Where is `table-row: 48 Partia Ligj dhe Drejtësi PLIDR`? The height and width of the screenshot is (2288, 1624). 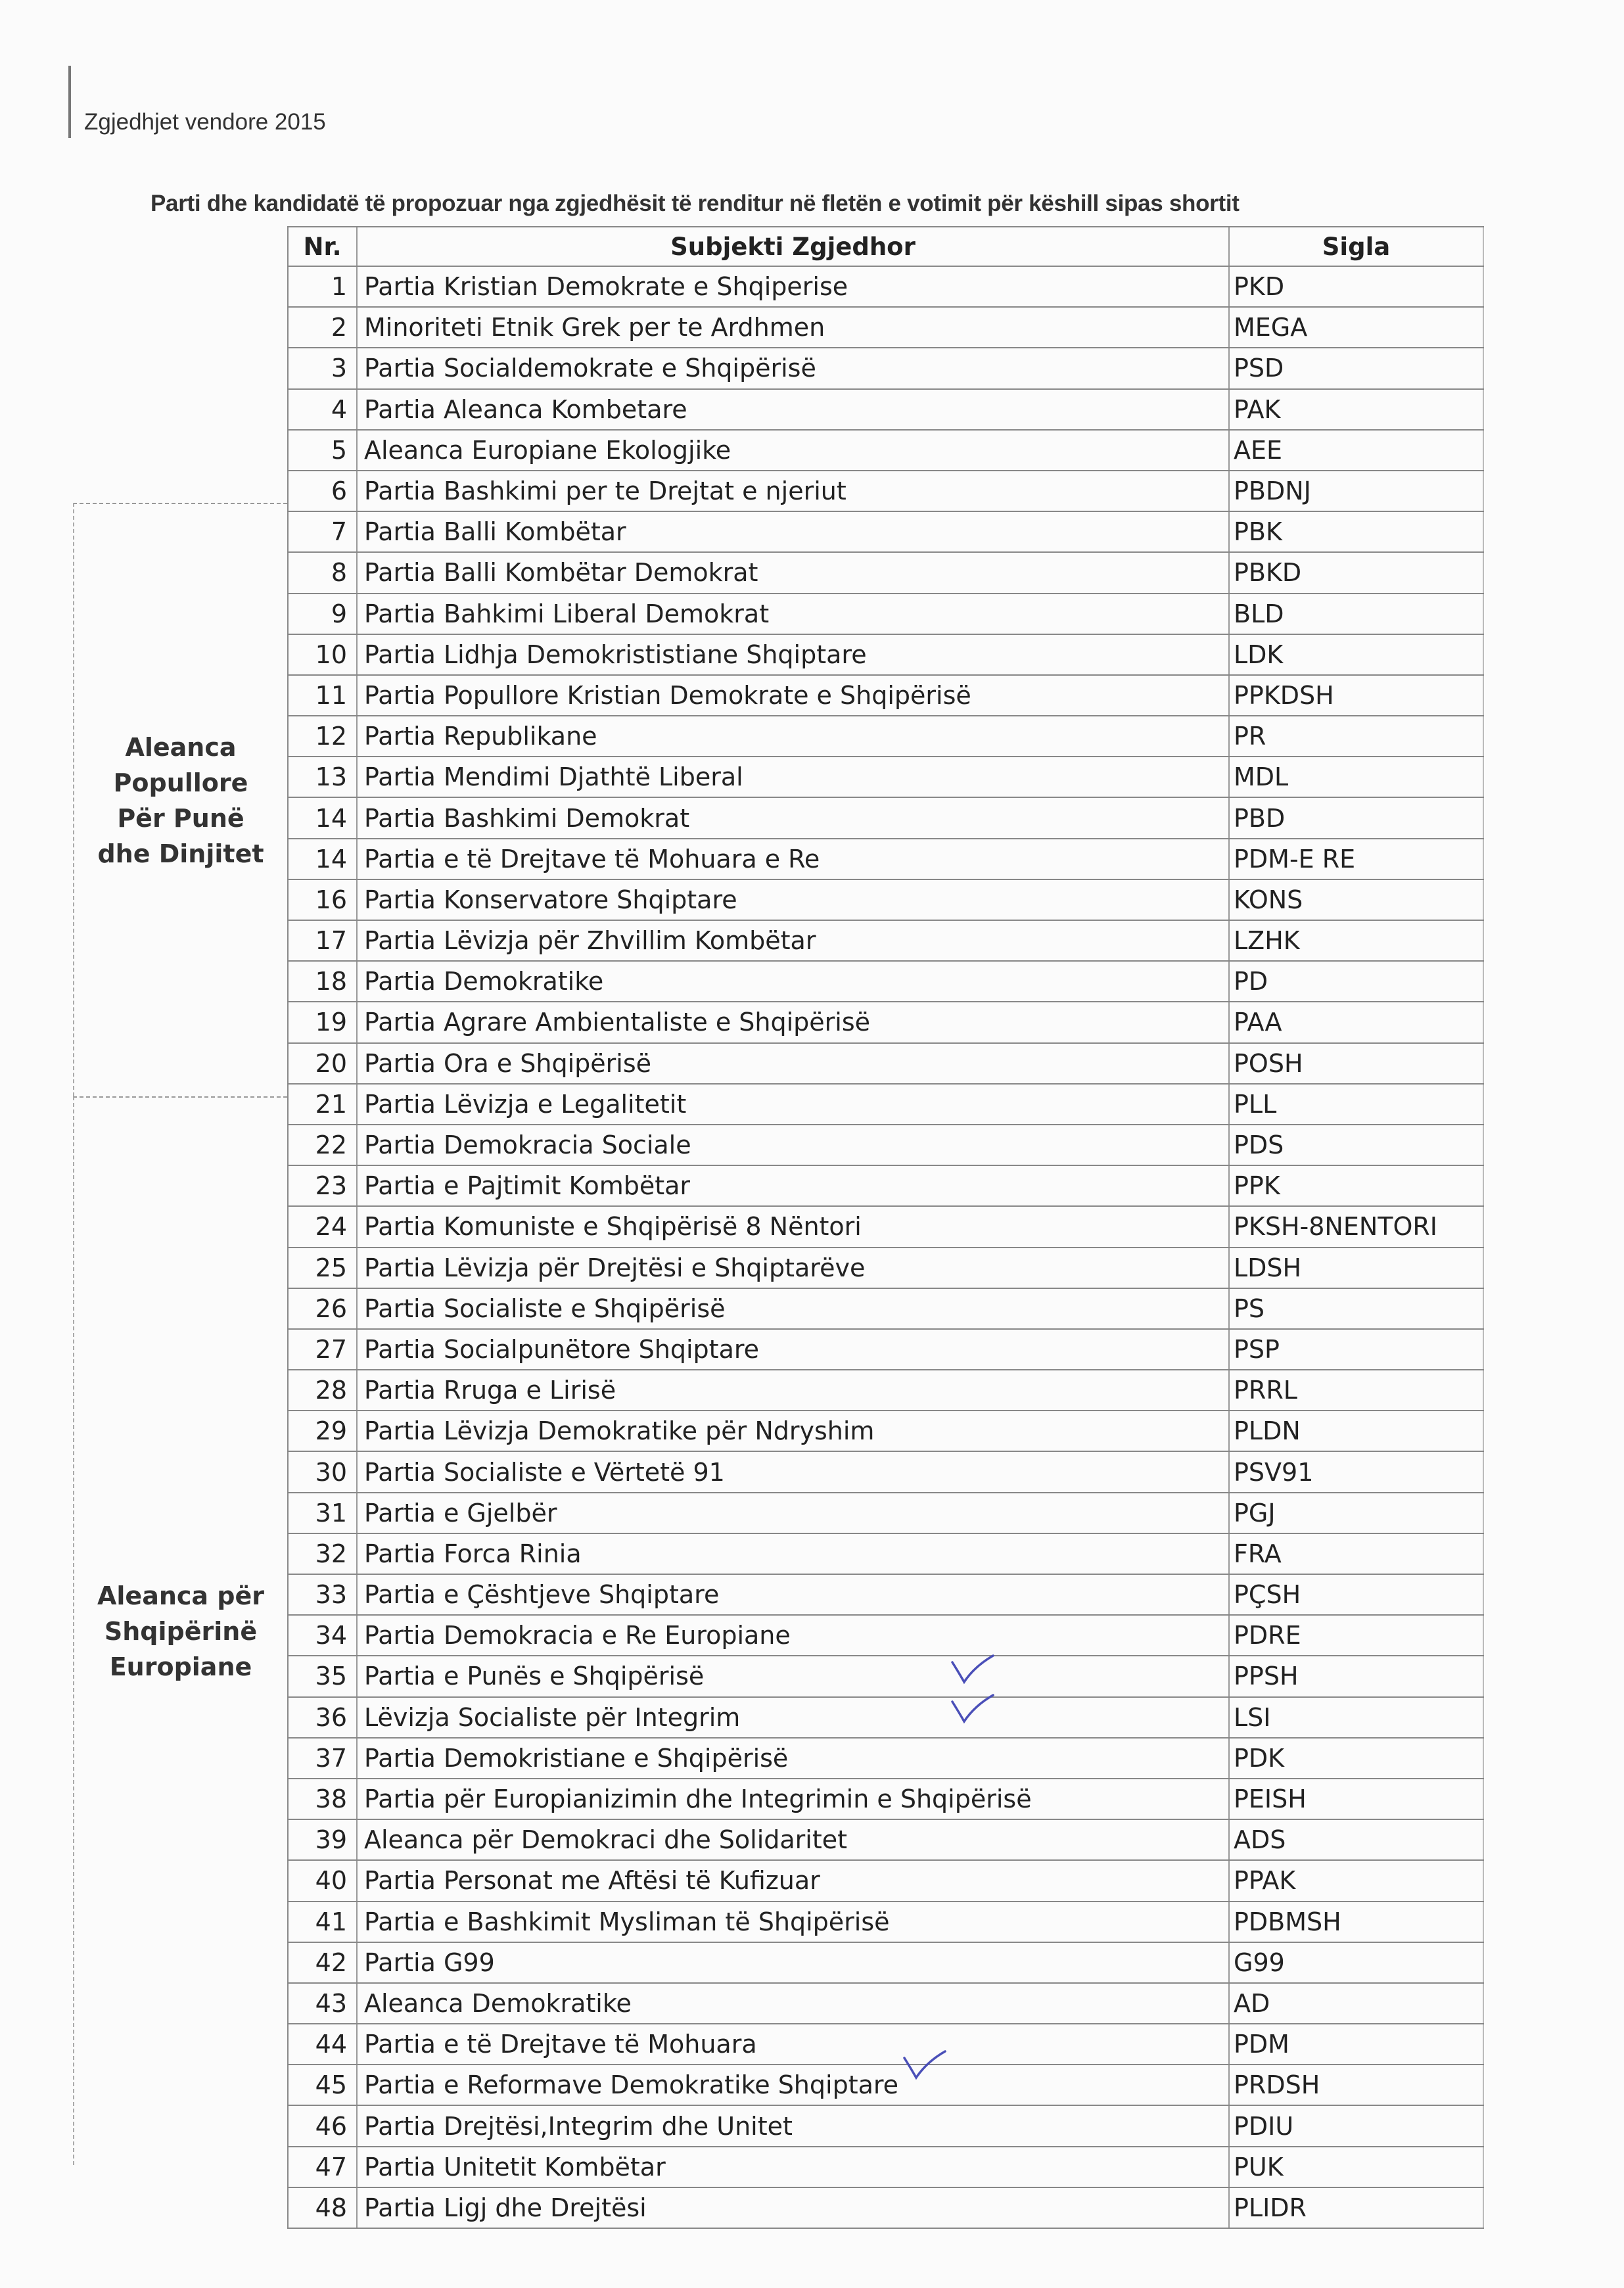 table-row: 48 Partia Ligj dhe Drejtësi PLIDR is located at coordinates (886, 2208).